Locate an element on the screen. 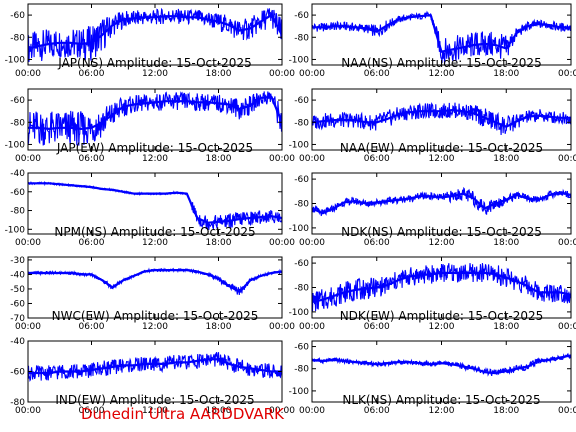  y-tick-label: -70 is located at coordinates (17, 319).